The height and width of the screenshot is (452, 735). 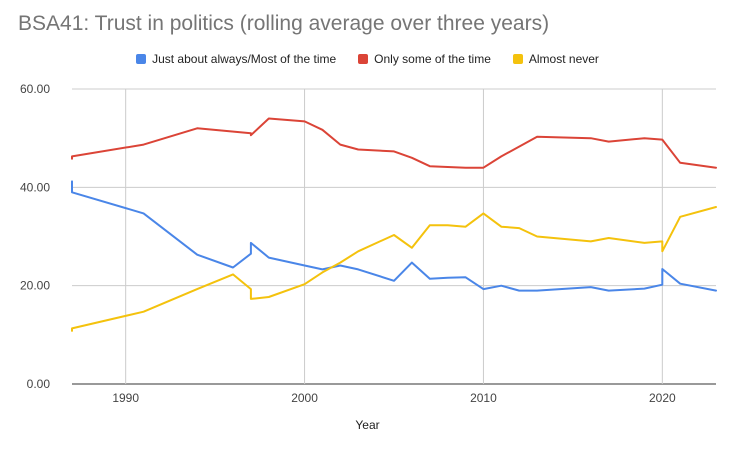 I want to click on legend-item-series-0: Just about always/Most of the time, so click(x=236, y=59).